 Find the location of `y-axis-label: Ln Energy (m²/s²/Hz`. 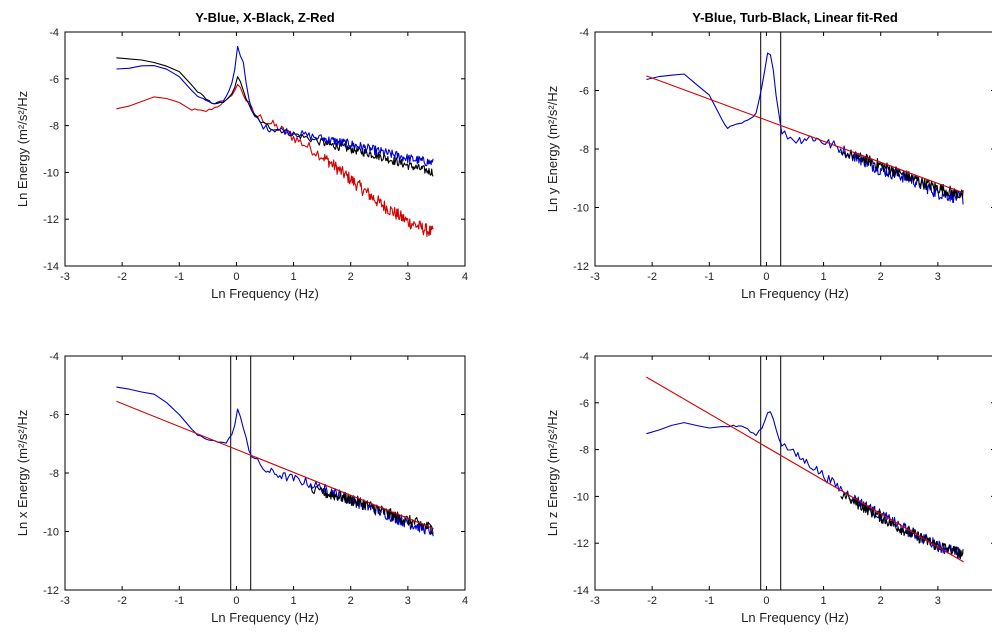

y-axis-label: Ln Energy (m²/s²/Hz is located at coordinates (22, 149).